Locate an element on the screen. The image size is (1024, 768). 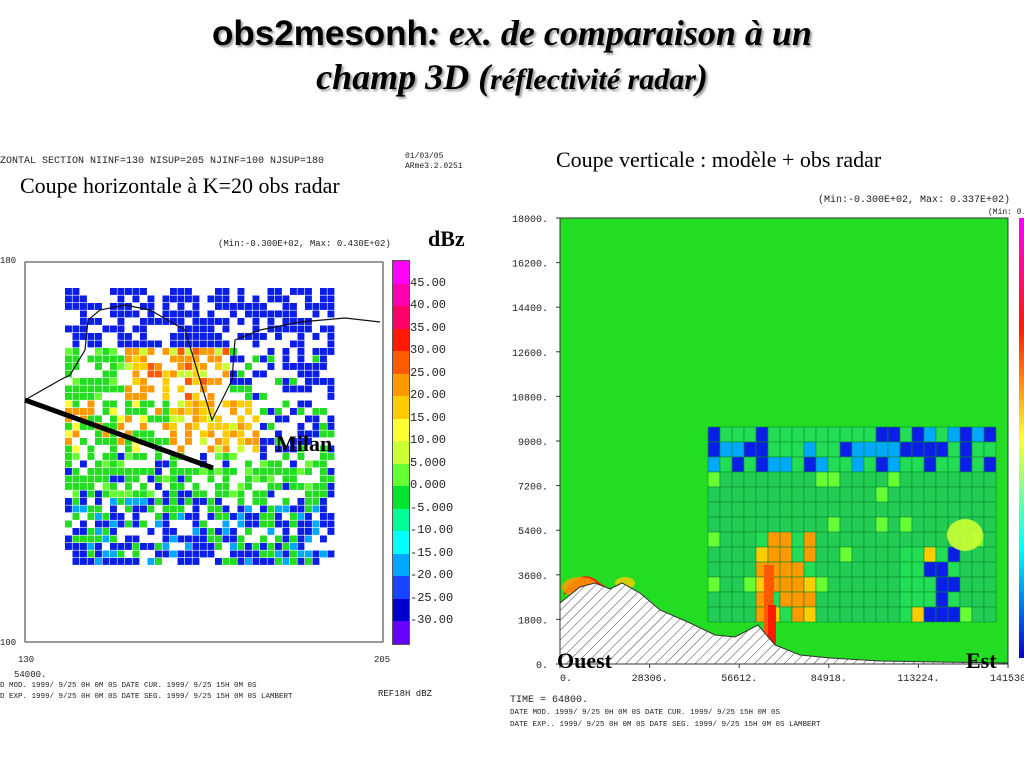
title-program-name: obs2mesonh is located at coordinates (320, 33).